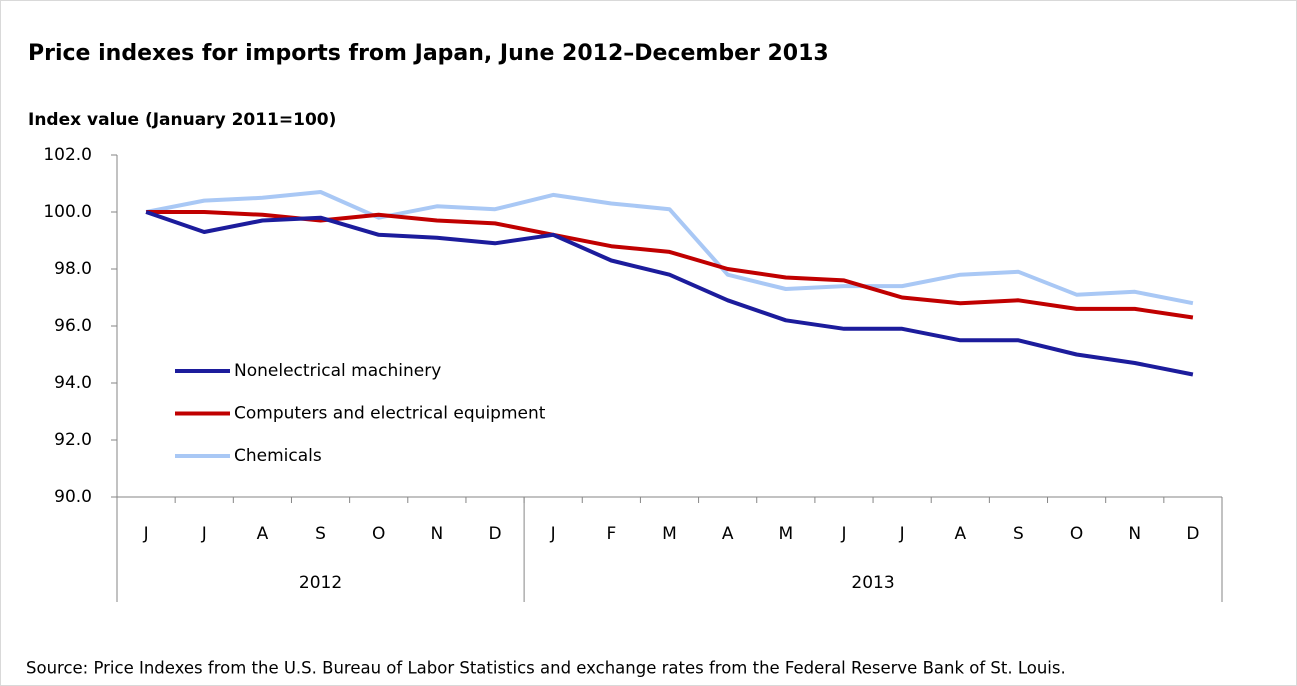  I want to click on legend-label: Computers and electrical equipment, so click(390, 414).